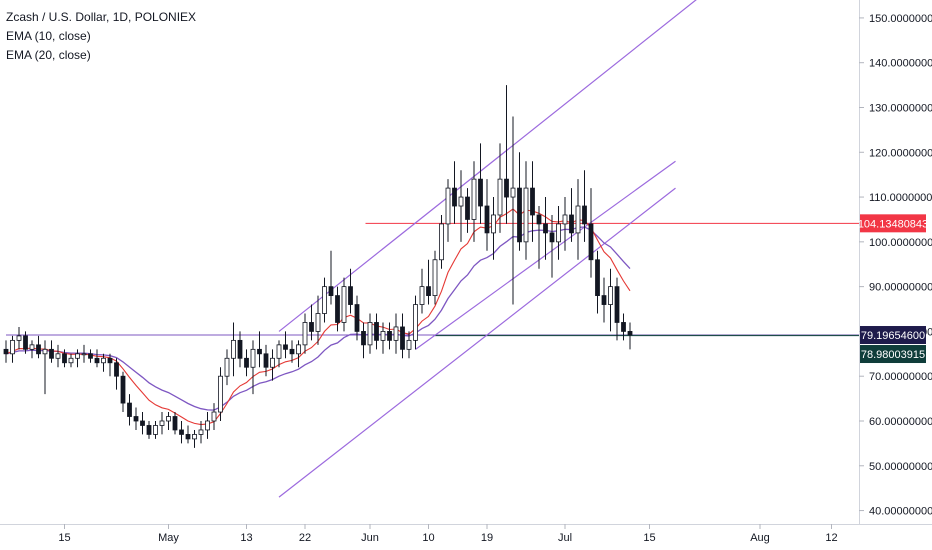 The height and width of the screenshot is (550, 932). Describe the element at coordinates (900, 153) in the screenshot. I see `y-tick-label: 120.00000000` at that location.